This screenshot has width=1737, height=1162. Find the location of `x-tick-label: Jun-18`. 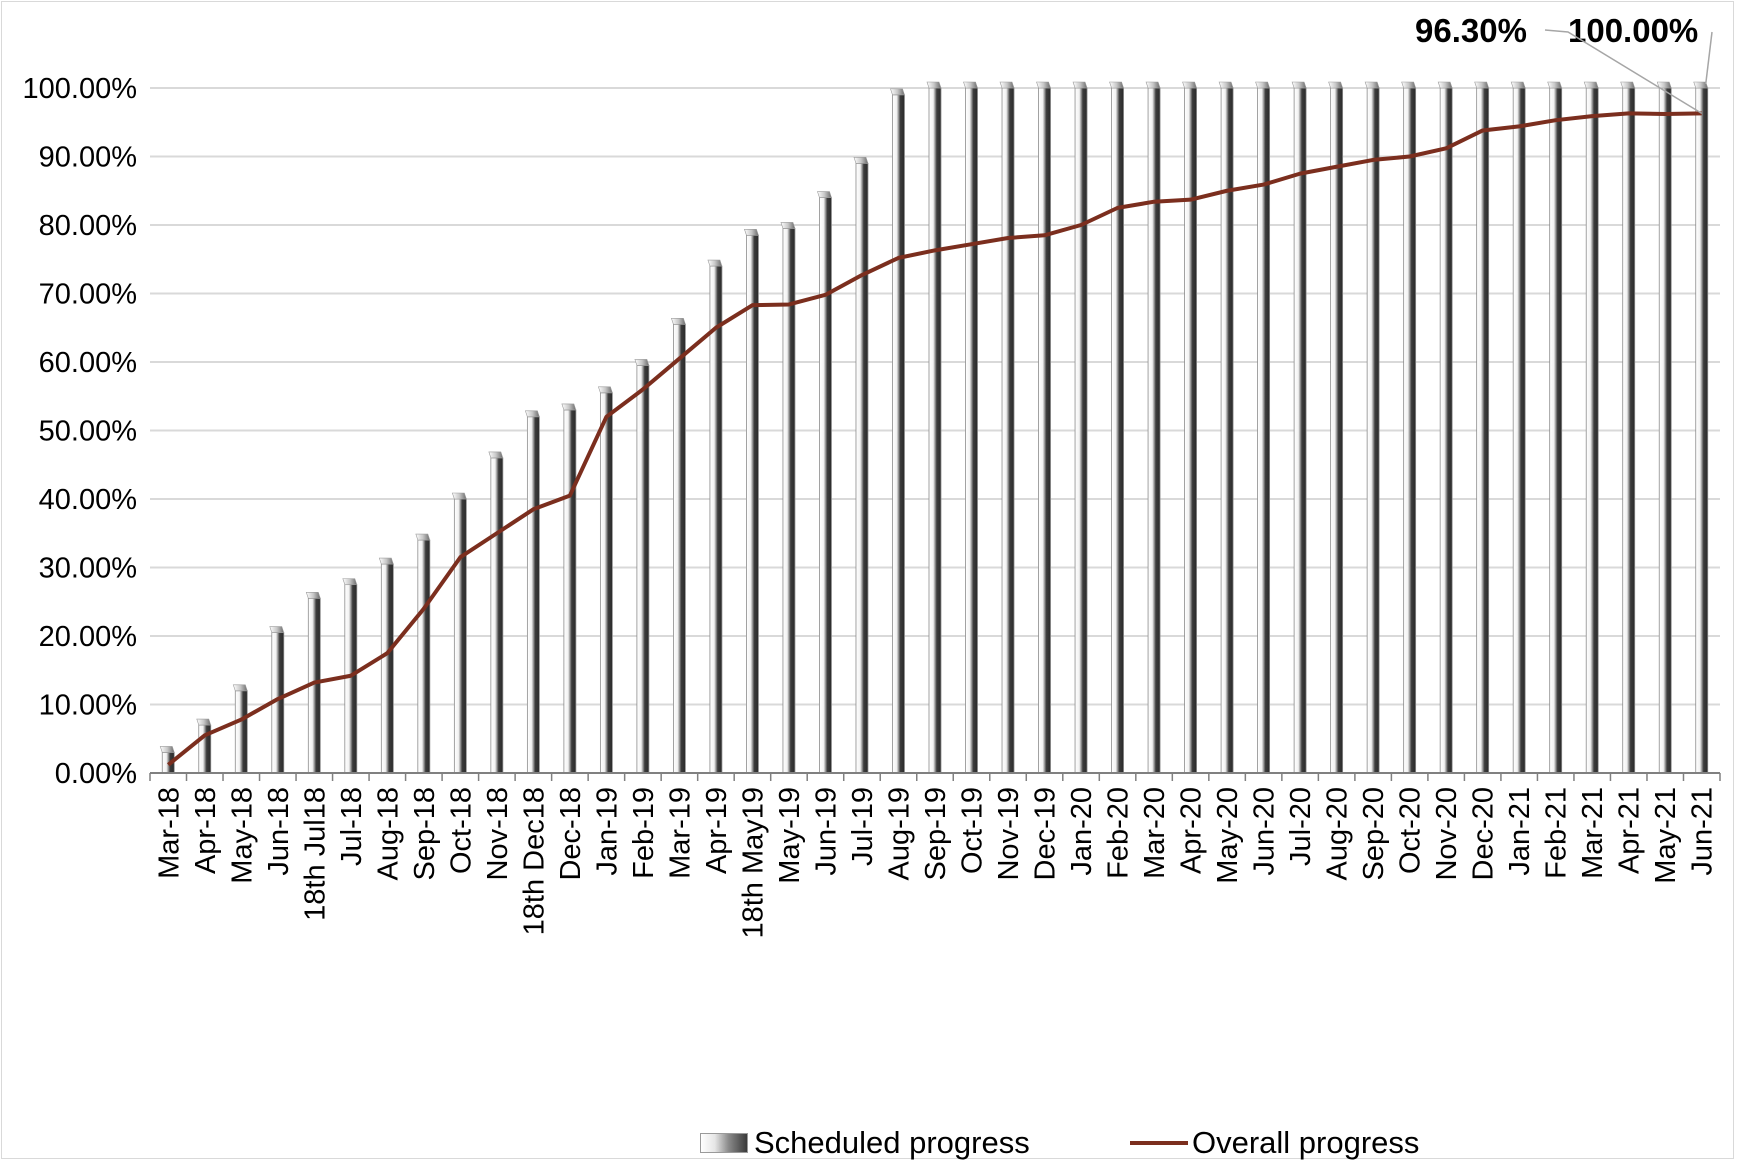

x-tick-label: Jun-18 is located at coordinates (279, 831).